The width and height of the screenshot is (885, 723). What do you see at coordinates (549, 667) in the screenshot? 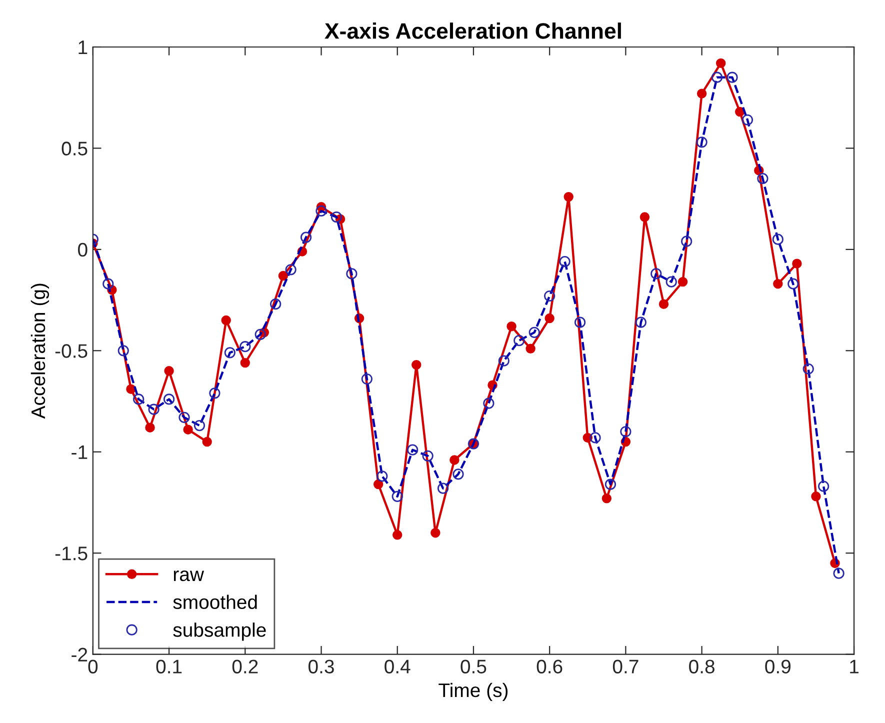
I see `x-tick-label: 0.6` at bounding box center [549, 667].